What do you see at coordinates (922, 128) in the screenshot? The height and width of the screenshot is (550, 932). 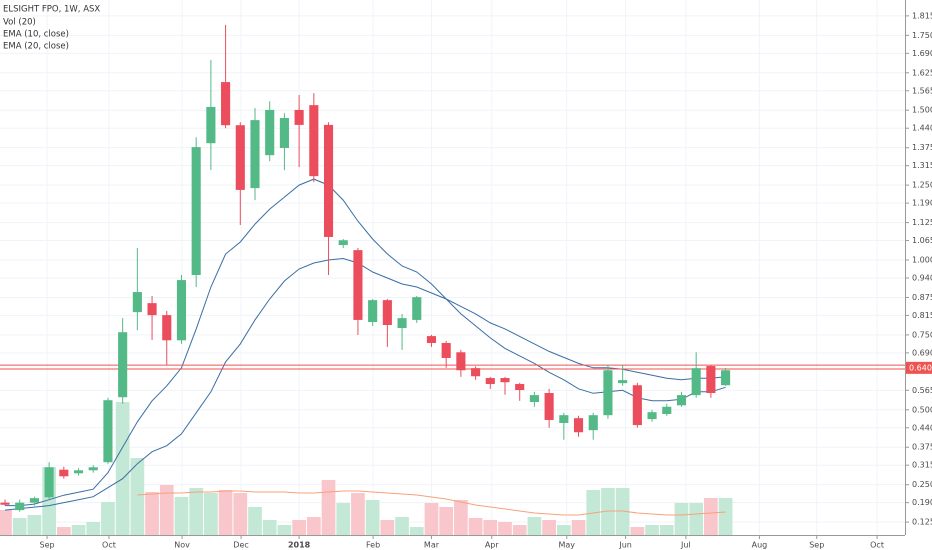 I see `y-tick-label: 1.440` at bounding box center [922, 128].